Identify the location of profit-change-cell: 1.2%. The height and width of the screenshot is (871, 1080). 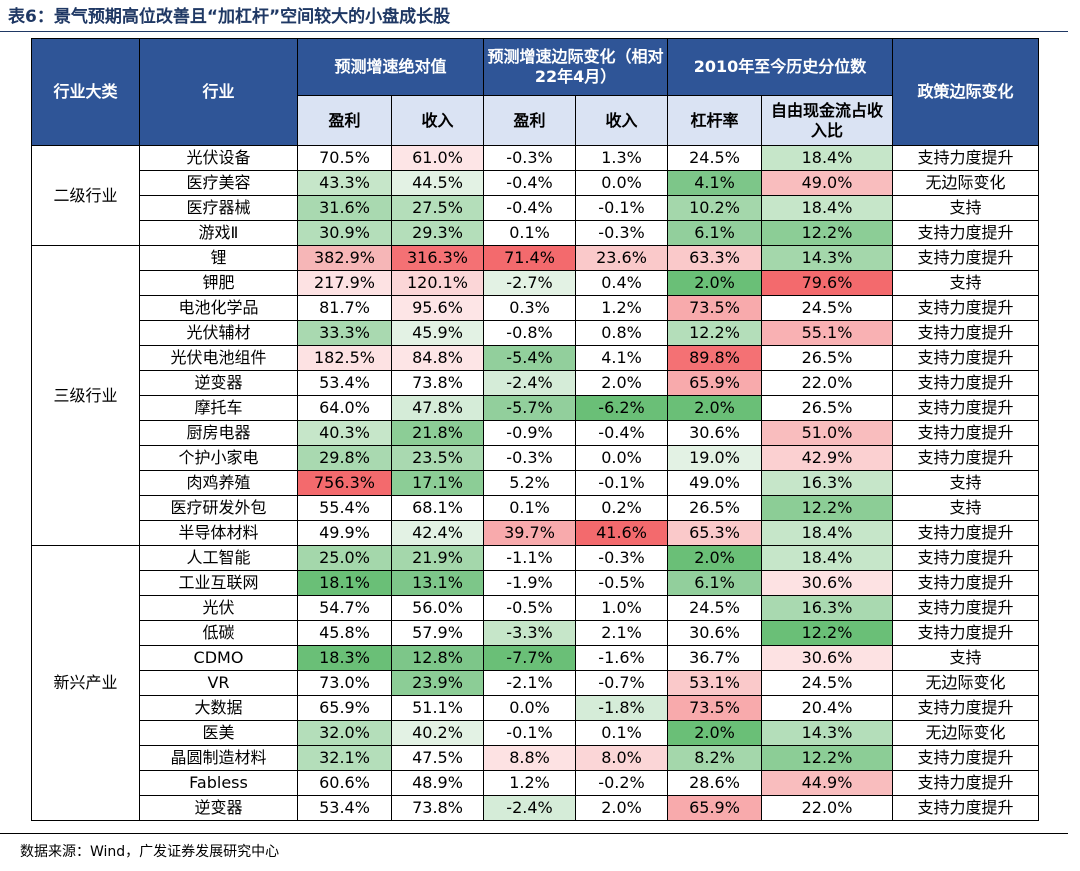
(530, 783).